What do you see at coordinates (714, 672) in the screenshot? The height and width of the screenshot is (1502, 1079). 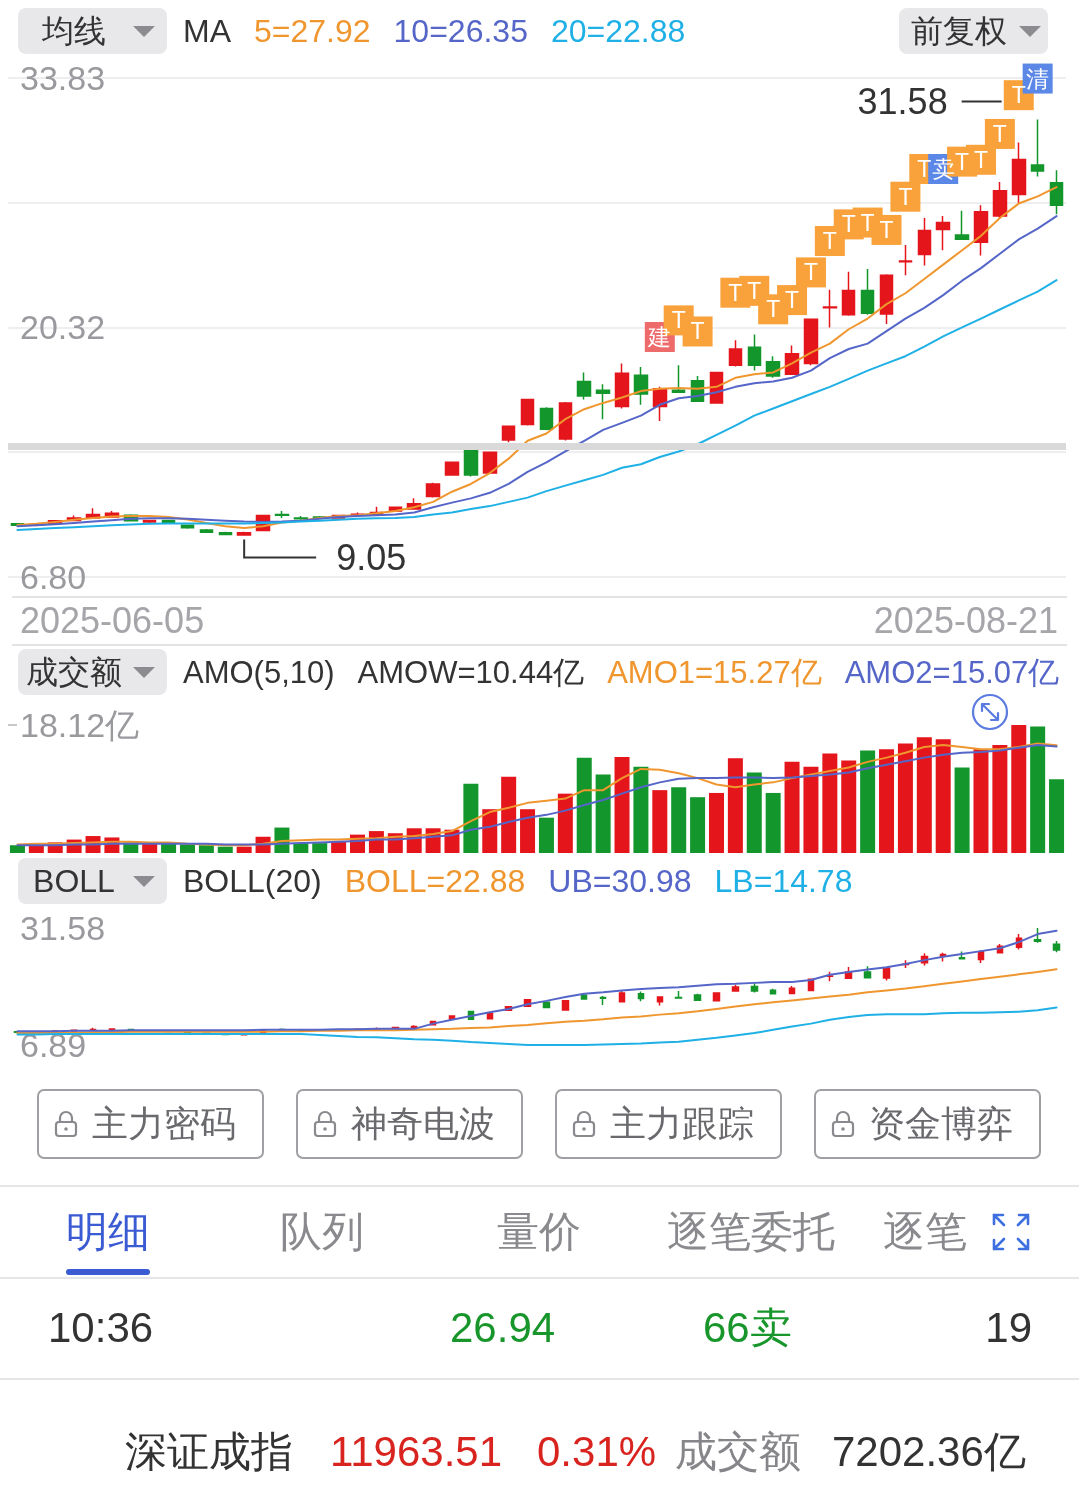 I see `text: AMO1=15.27亿` at bounding box center [714, 672].